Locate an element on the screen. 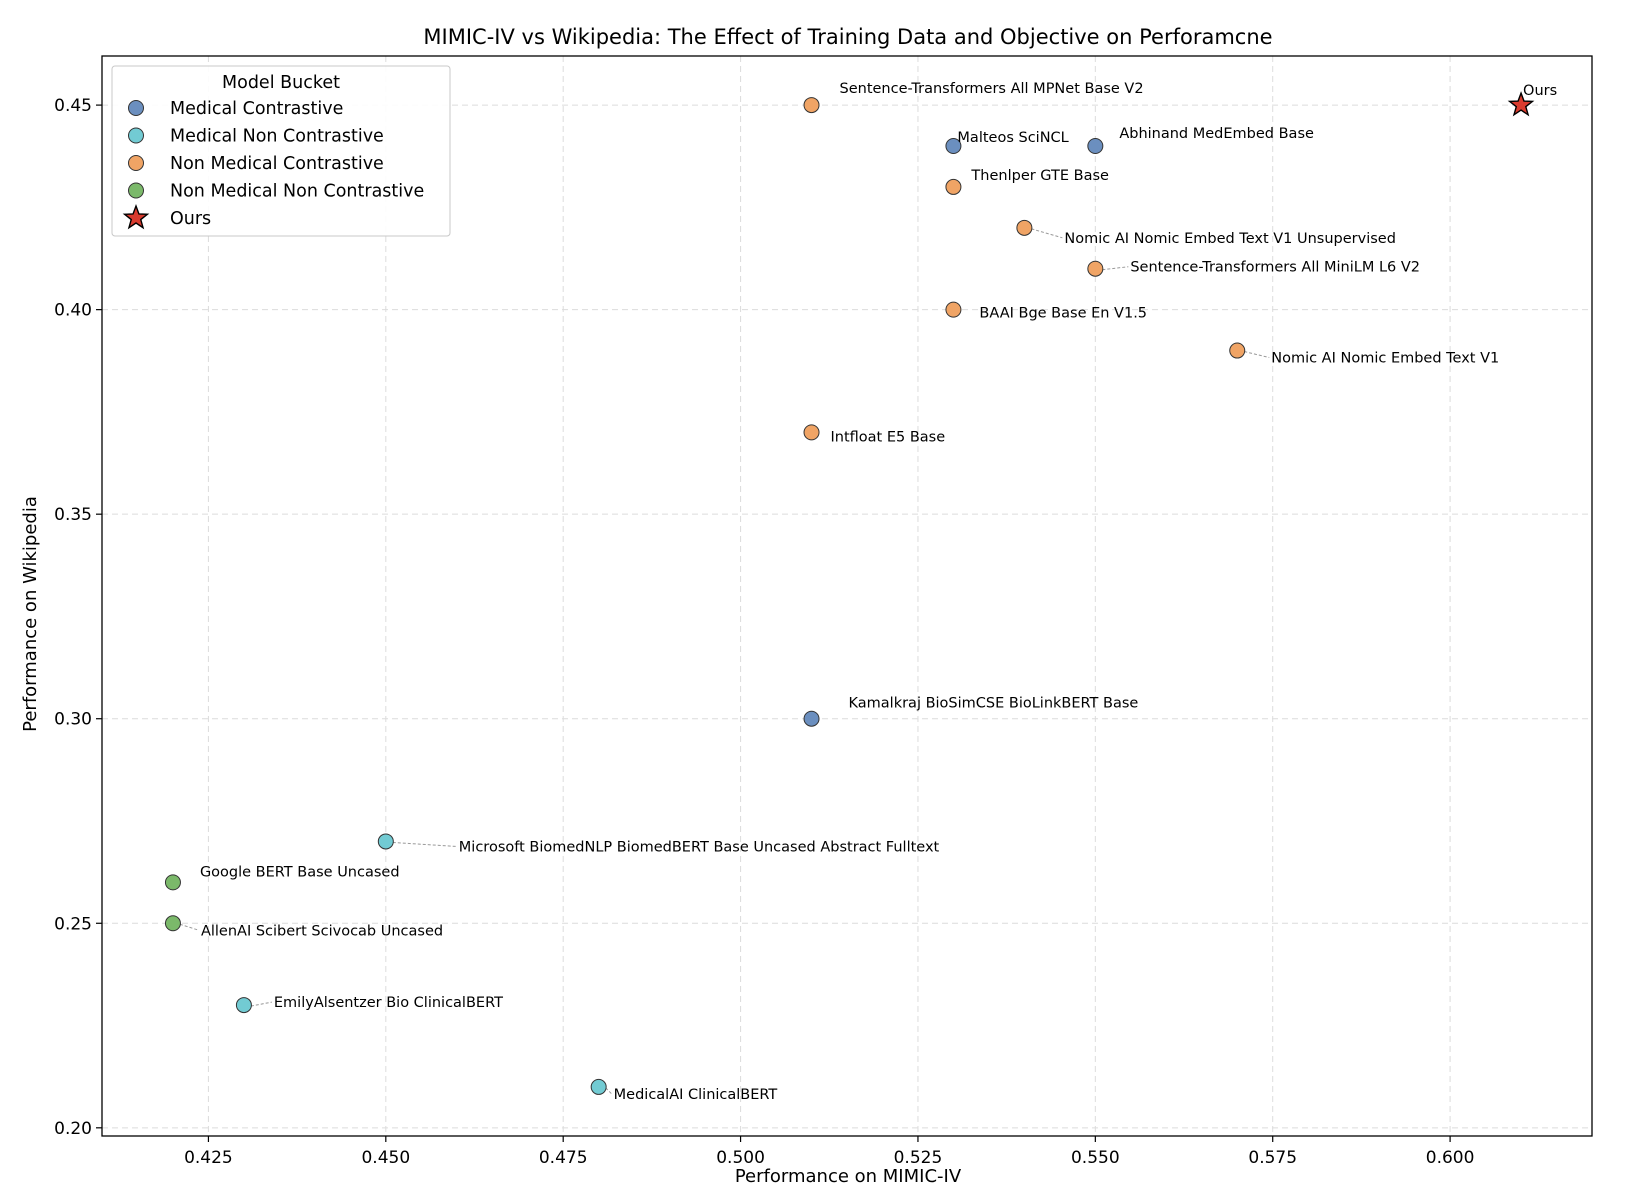 The image size is (1630, 1188). point-label: AllenAI Scibert Scivocab Uncased is located at coordinates (322, 931).